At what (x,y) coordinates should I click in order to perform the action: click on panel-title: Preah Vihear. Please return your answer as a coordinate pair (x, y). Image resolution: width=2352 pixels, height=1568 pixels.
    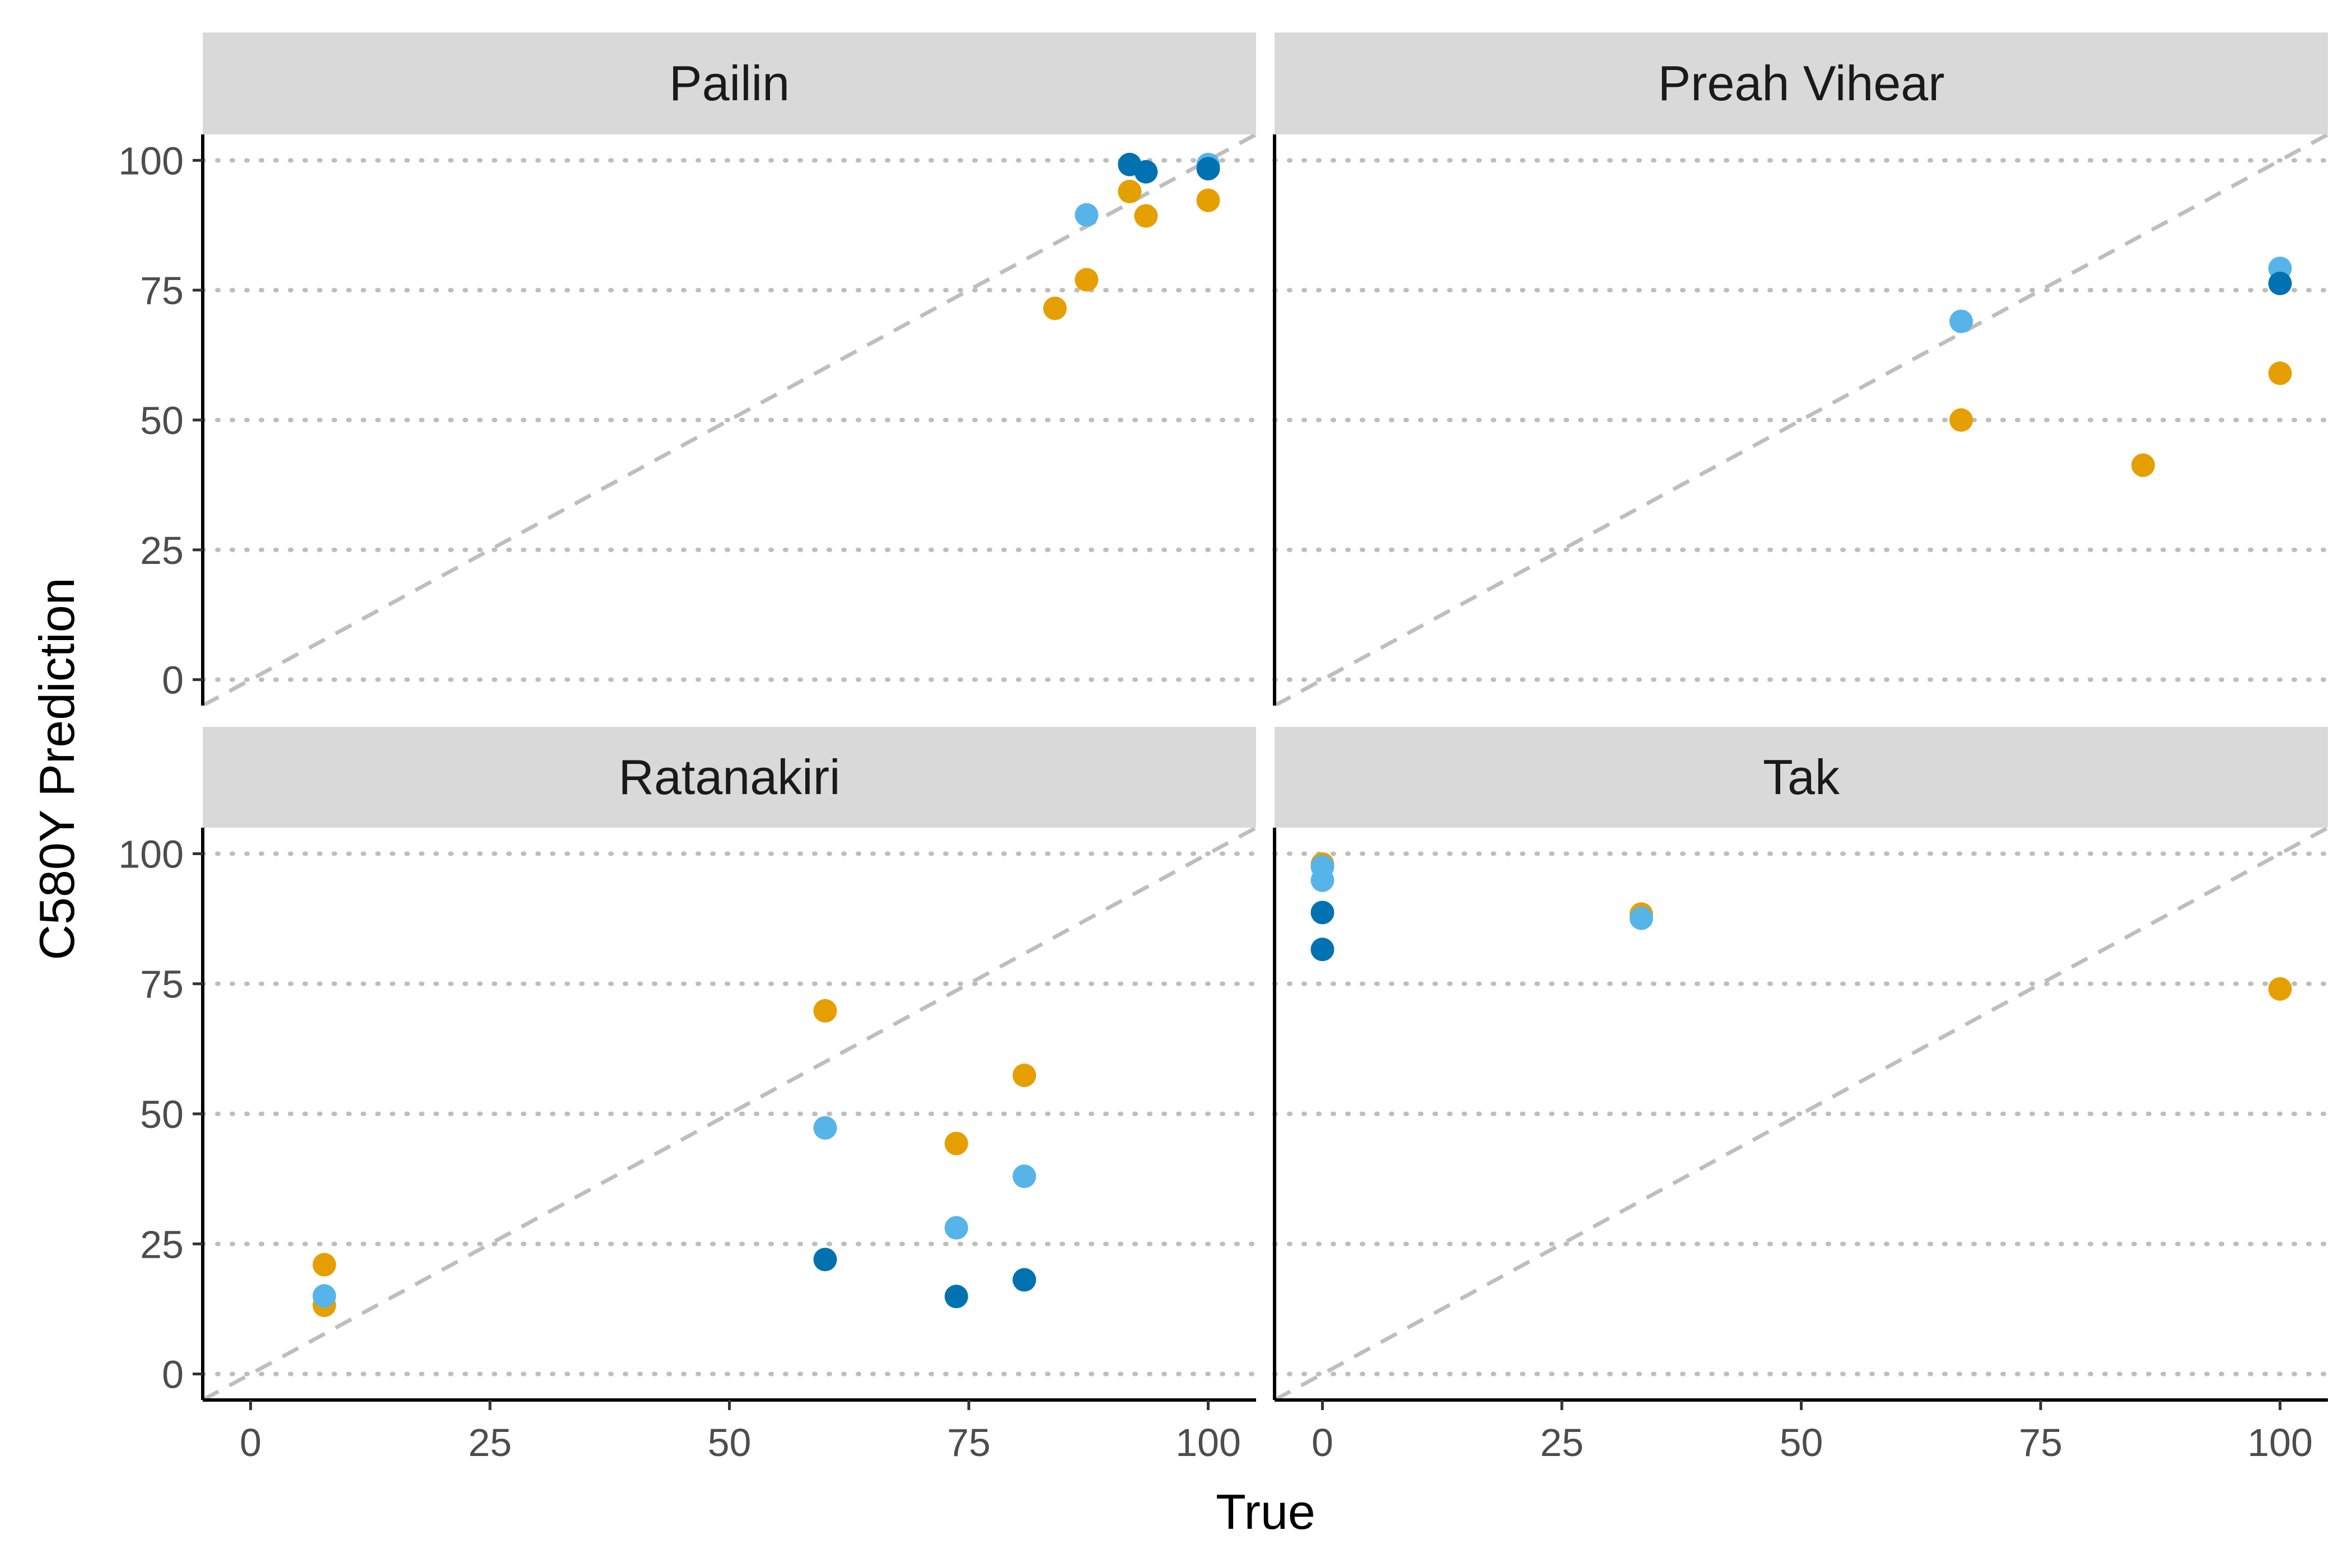
    Looking at the image, I should click on (1801, 83).